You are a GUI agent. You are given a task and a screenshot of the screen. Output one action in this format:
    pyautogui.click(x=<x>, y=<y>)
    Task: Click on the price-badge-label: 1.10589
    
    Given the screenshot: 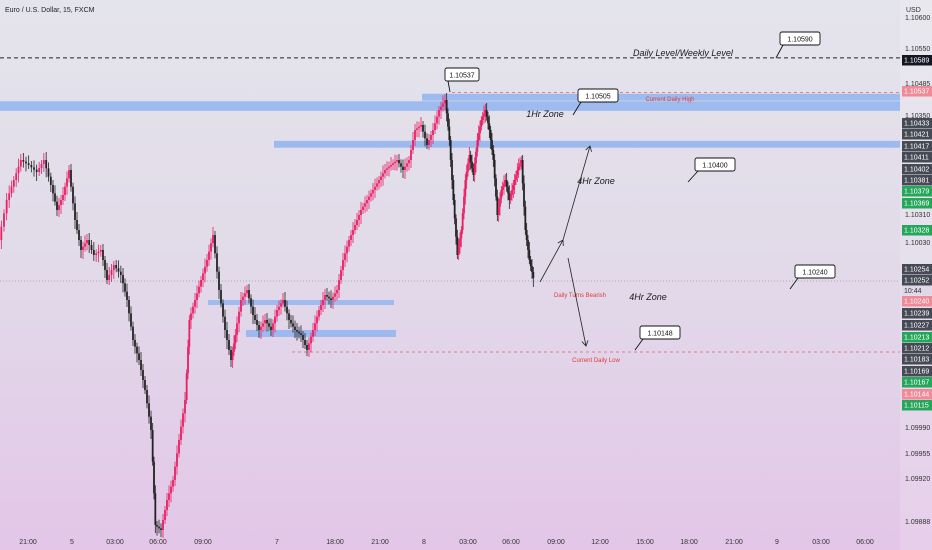 What is the action you would take?
    pyautogui.click(x=916, y=61)
    